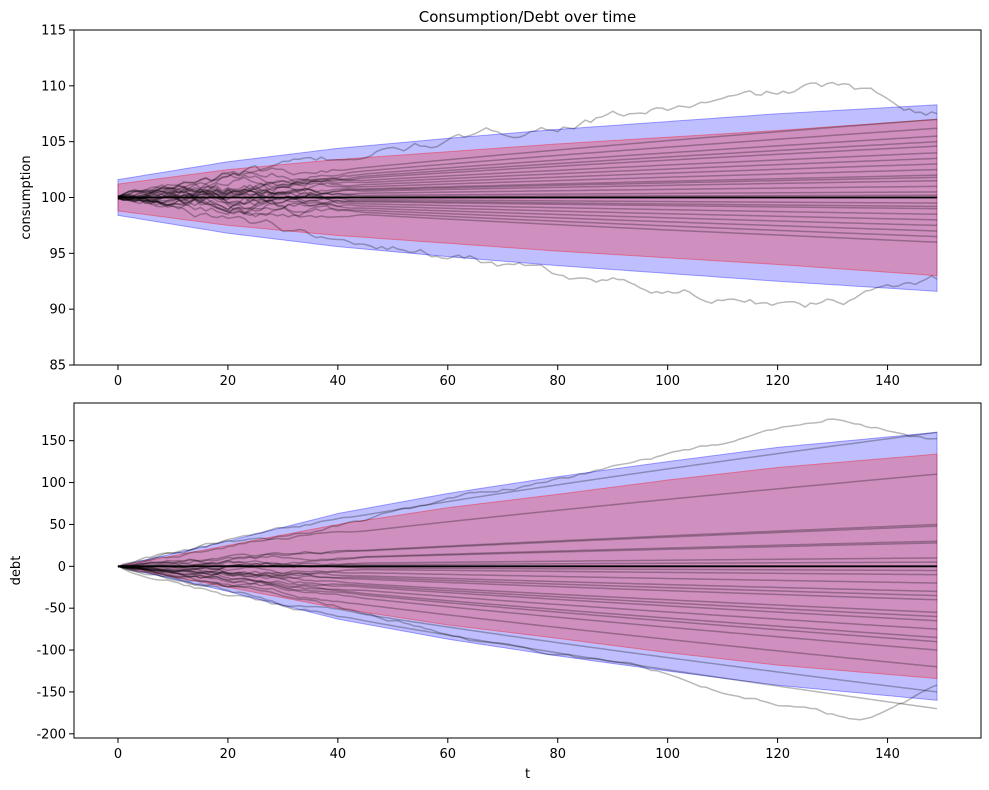 The image size is (989, 790). I want to click on y-tick-label: 150, so click(53, 441).